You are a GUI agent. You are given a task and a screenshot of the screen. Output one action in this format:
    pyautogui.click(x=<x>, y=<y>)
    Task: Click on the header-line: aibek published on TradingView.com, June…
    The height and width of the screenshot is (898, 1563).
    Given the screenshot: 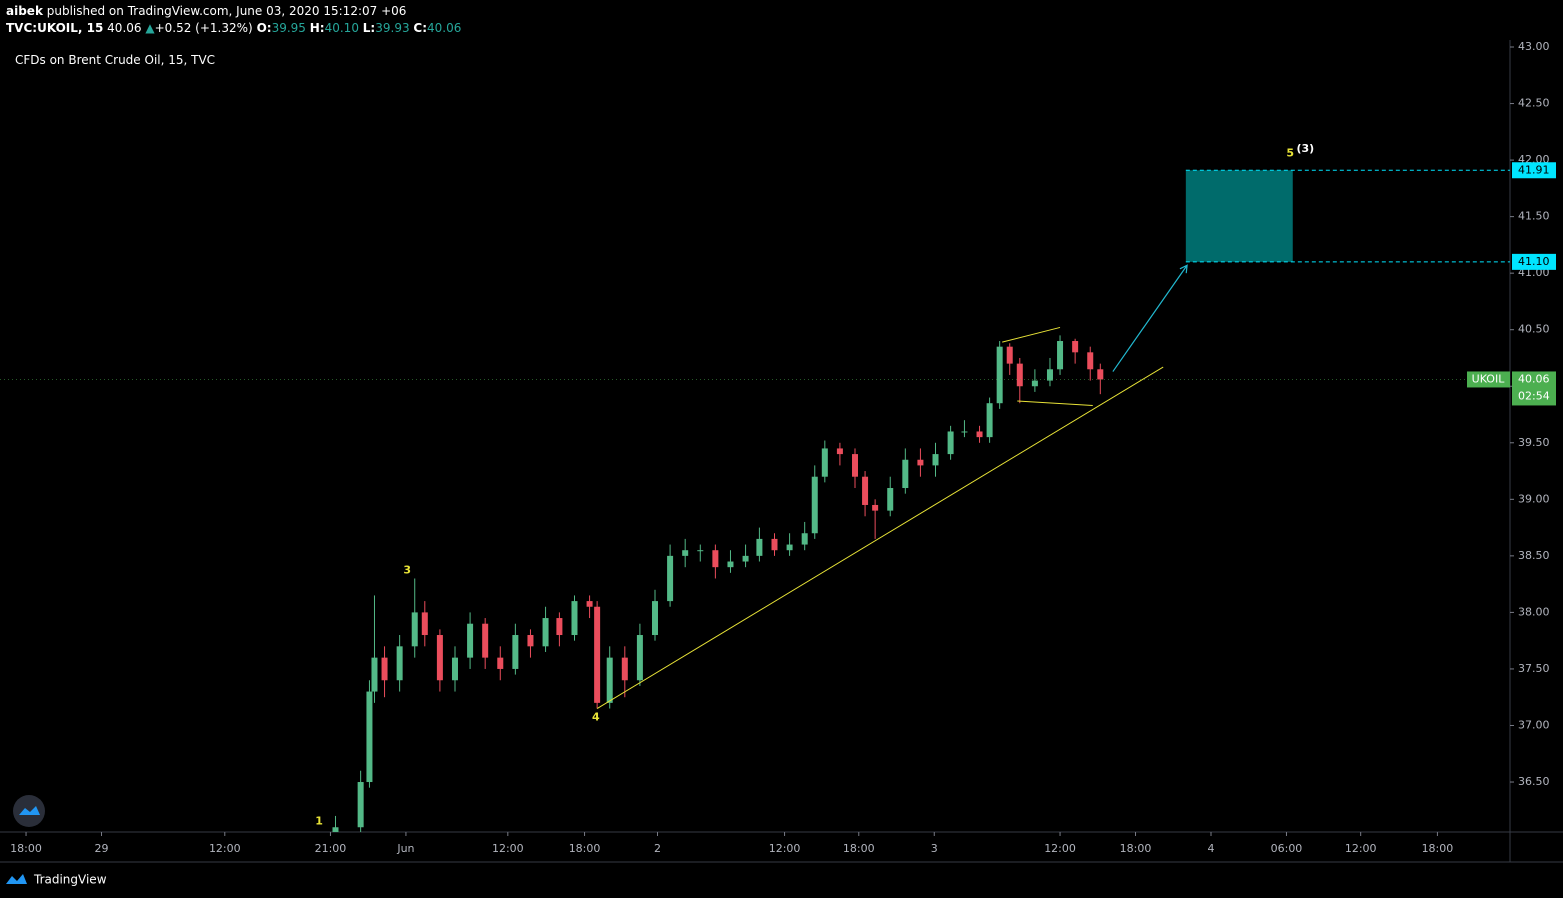 What is the action you would take?
    pyautogui.click(x=206, y=11)
    